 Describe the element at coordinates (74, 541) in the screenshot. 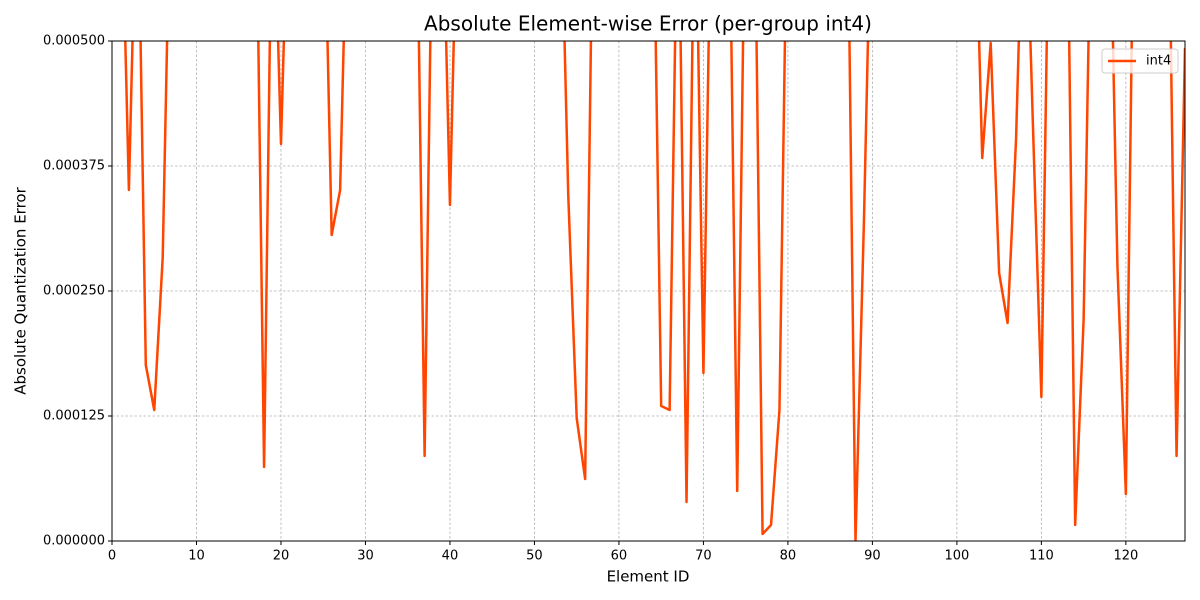

I see `y-tick-label: 0.000000` at that location.